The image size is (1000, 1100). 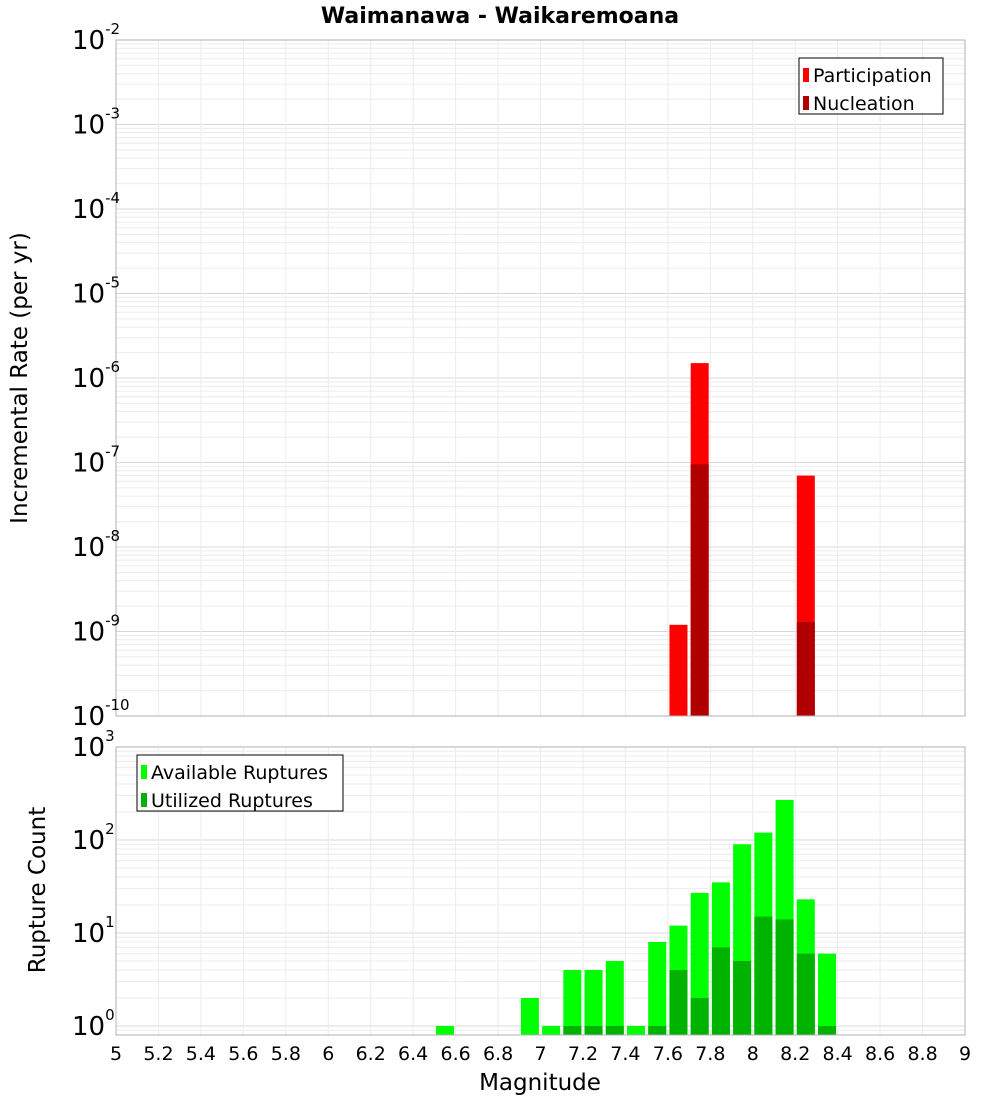 I want to click on x-tick-label: 5.4, so click(x=201, y=1054).